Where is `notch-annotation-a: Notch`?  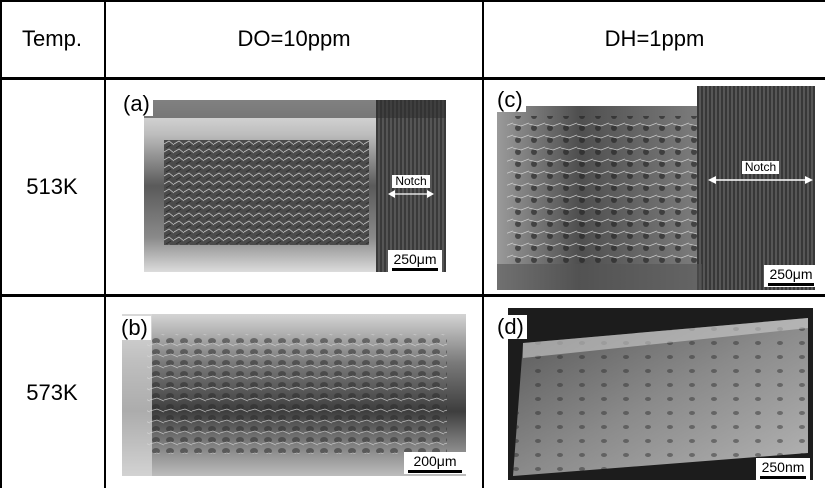
notch-annotation-a: Notch is located at coordinates (411, 187).